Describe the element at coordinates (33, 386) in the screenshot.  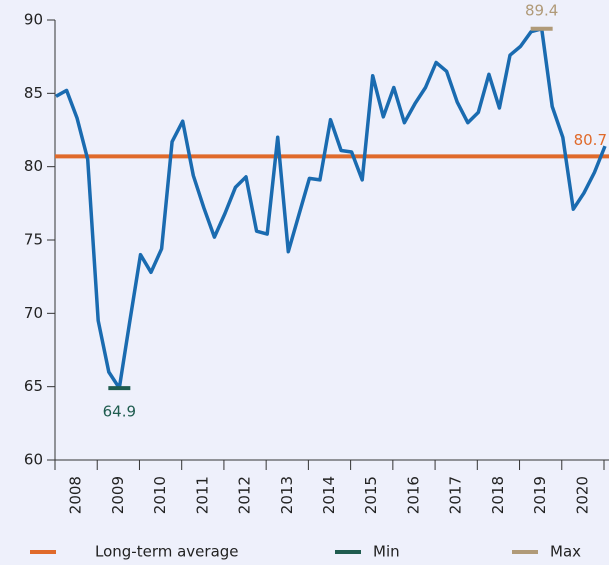
I see `y-tick-label: 65` at that location.